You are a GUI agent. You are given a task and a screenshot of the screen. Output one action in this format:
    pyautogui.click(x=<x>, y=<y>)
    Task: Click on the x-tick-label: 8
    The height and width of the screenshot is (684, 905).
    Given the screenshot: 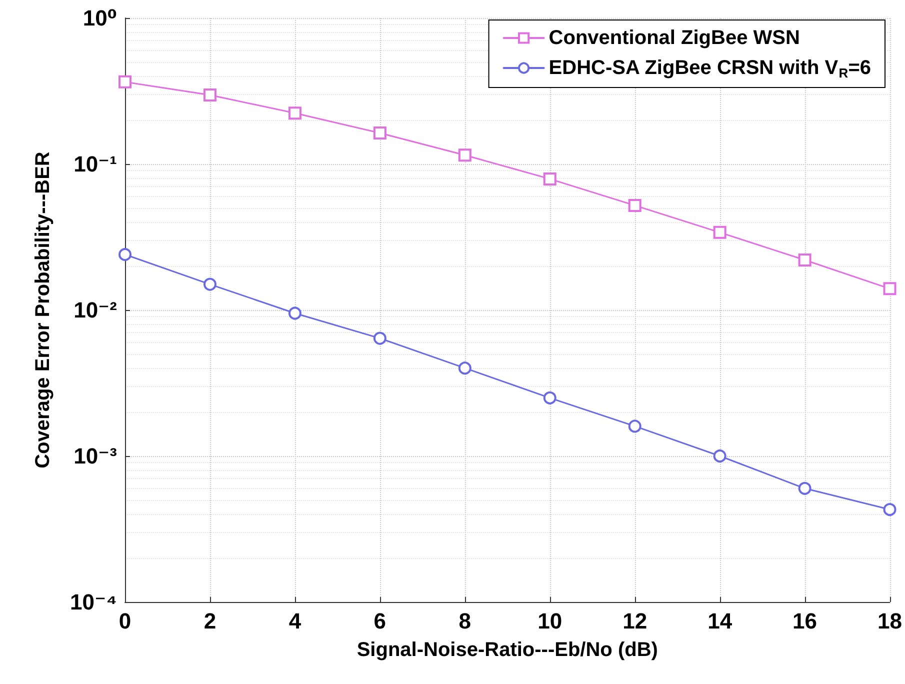 What is the action you would take?
    pyautogui.click(x=465, y=621)
    